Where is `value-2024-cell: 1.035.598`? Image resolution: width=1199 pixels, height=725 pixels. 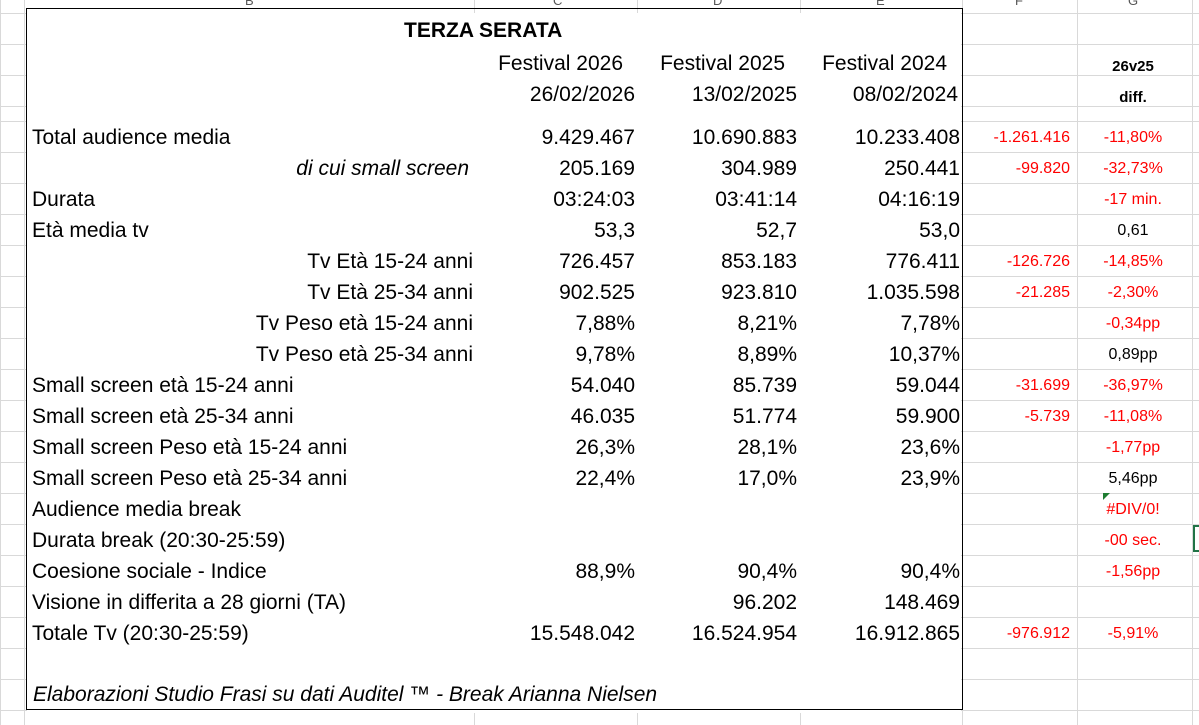 value-2024-cell: 1.035.598 is located at coordinates (913, 292).